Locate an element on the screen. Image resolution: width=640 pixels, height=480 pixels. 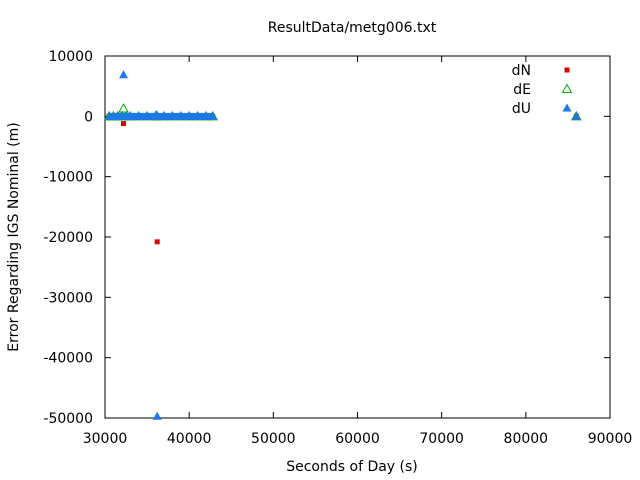
y-tick-label: -50000 is located at coordinates (68, 419).